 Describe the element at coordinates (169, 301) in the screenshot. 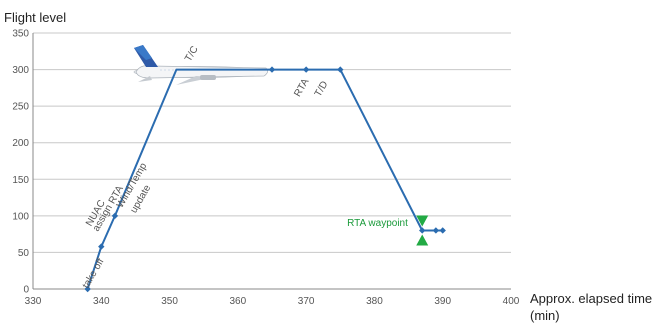

I see `x-tick-label: 350` at that location.